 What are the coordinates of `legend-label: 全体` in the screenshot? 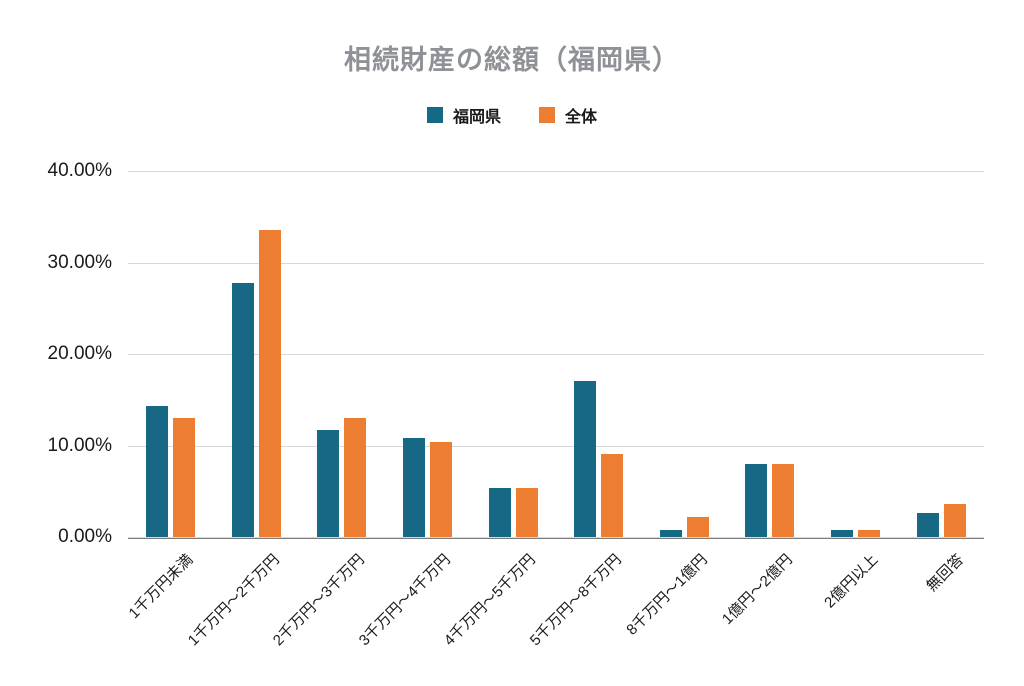 It's located at (581, 117).